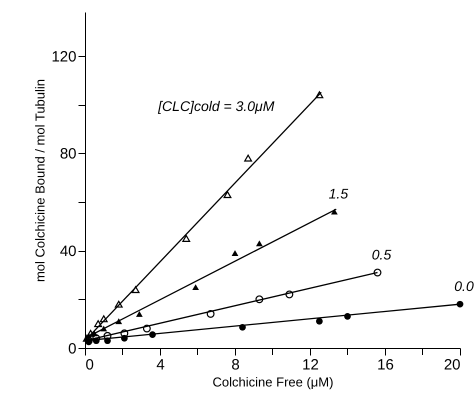 This screenshot has width=476, height=414. Describe the element at coordinates (68, 251) in the screenshot. I see `y-tick-label: 40` at that location.